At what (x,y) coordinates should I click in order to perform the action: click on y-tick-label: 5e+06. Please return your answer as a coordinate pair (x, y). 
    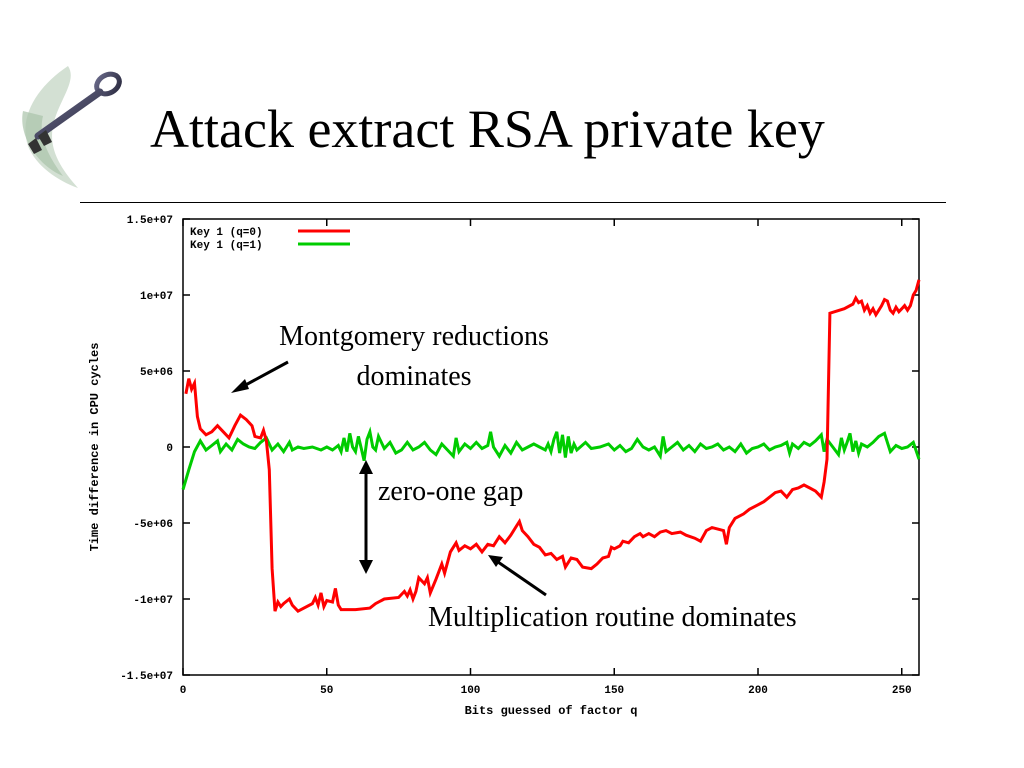
    Looking at the image, I should click on (156, 373).